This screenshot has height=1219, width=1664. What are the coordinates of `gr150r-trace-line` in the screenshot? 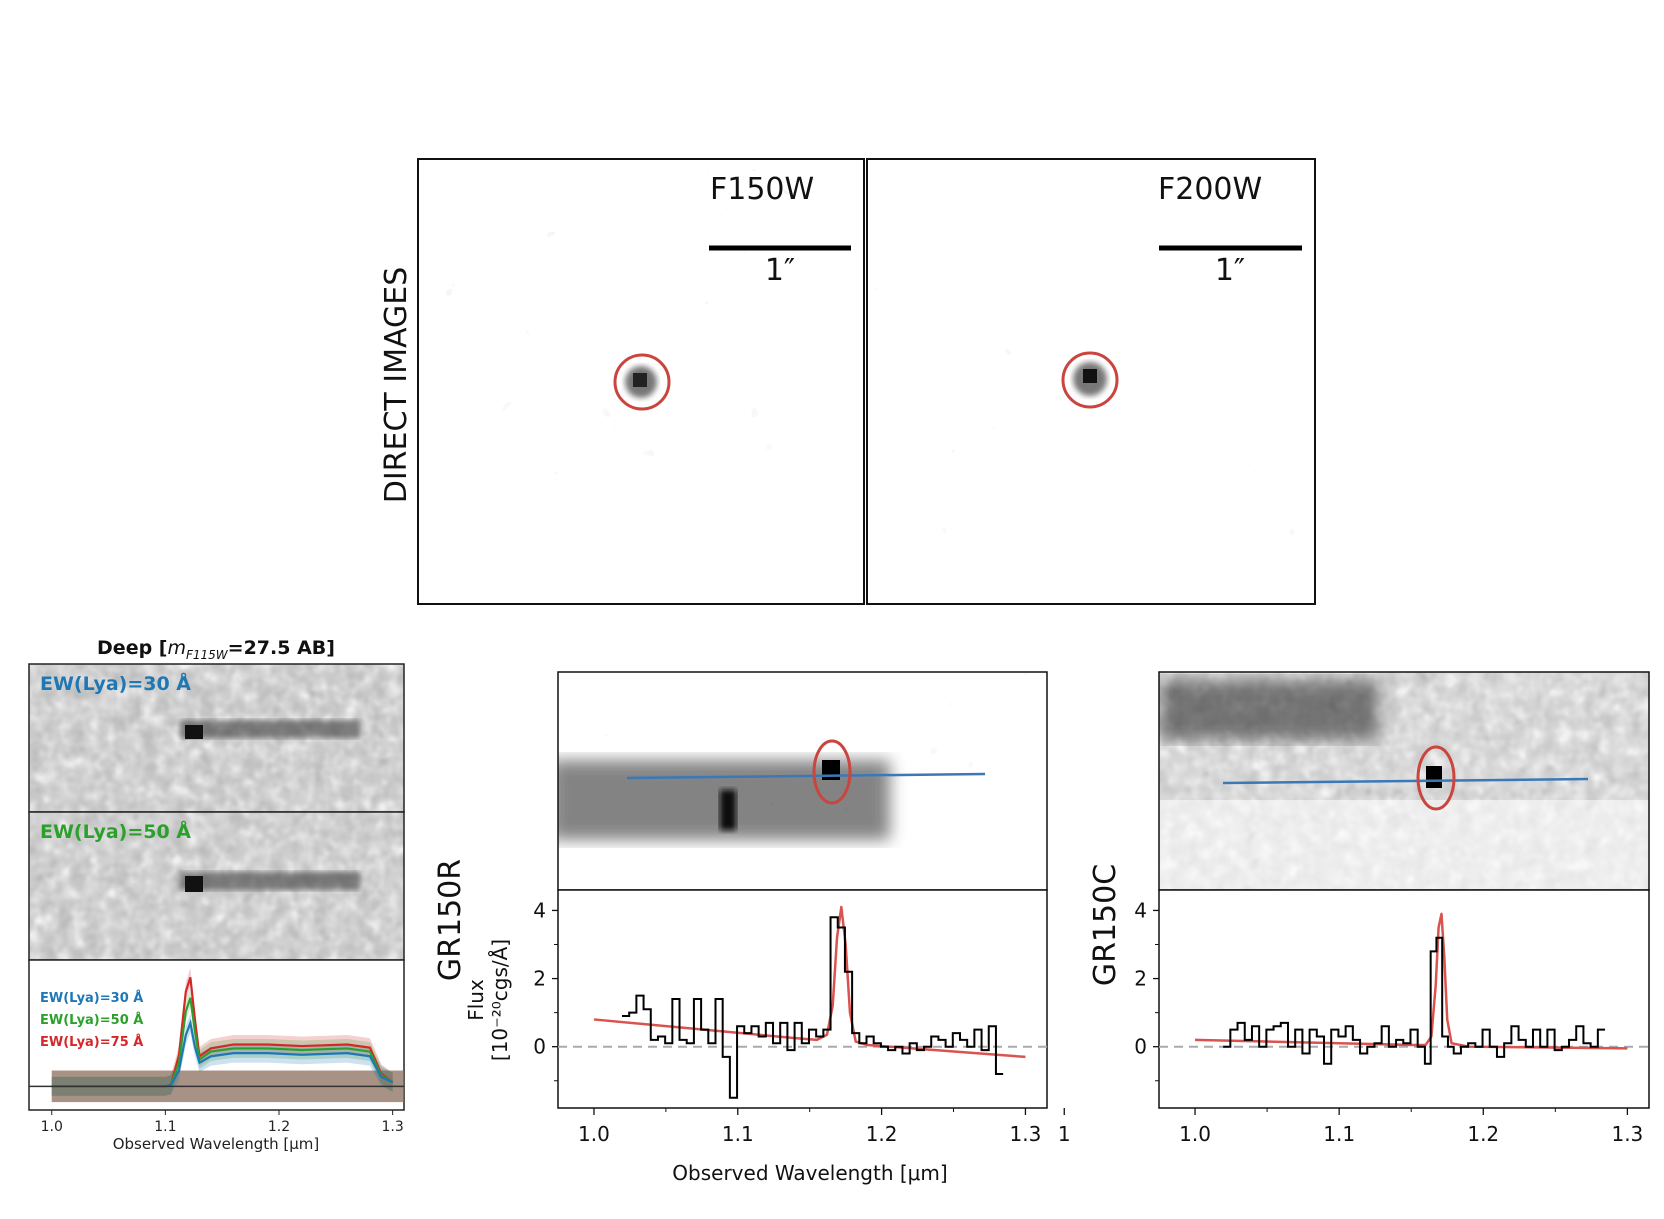 It's located at (806, 776).